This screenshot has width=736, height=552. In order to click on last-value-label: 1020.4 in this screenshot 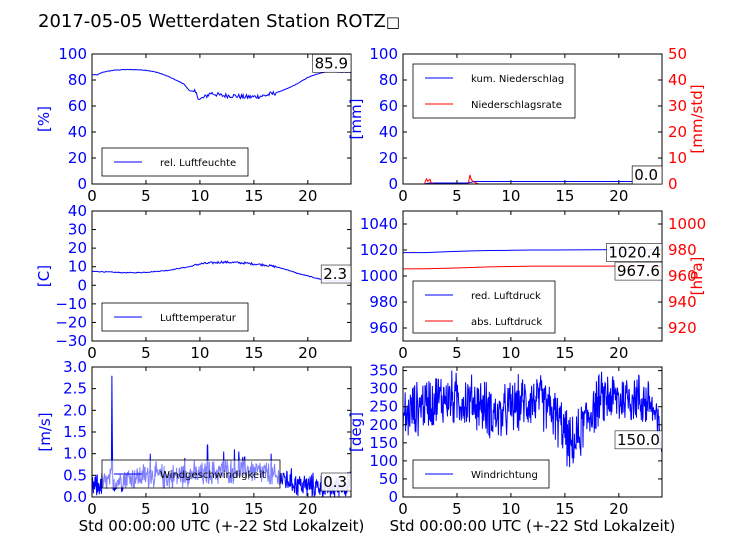, I will do `click(634, 252)`.